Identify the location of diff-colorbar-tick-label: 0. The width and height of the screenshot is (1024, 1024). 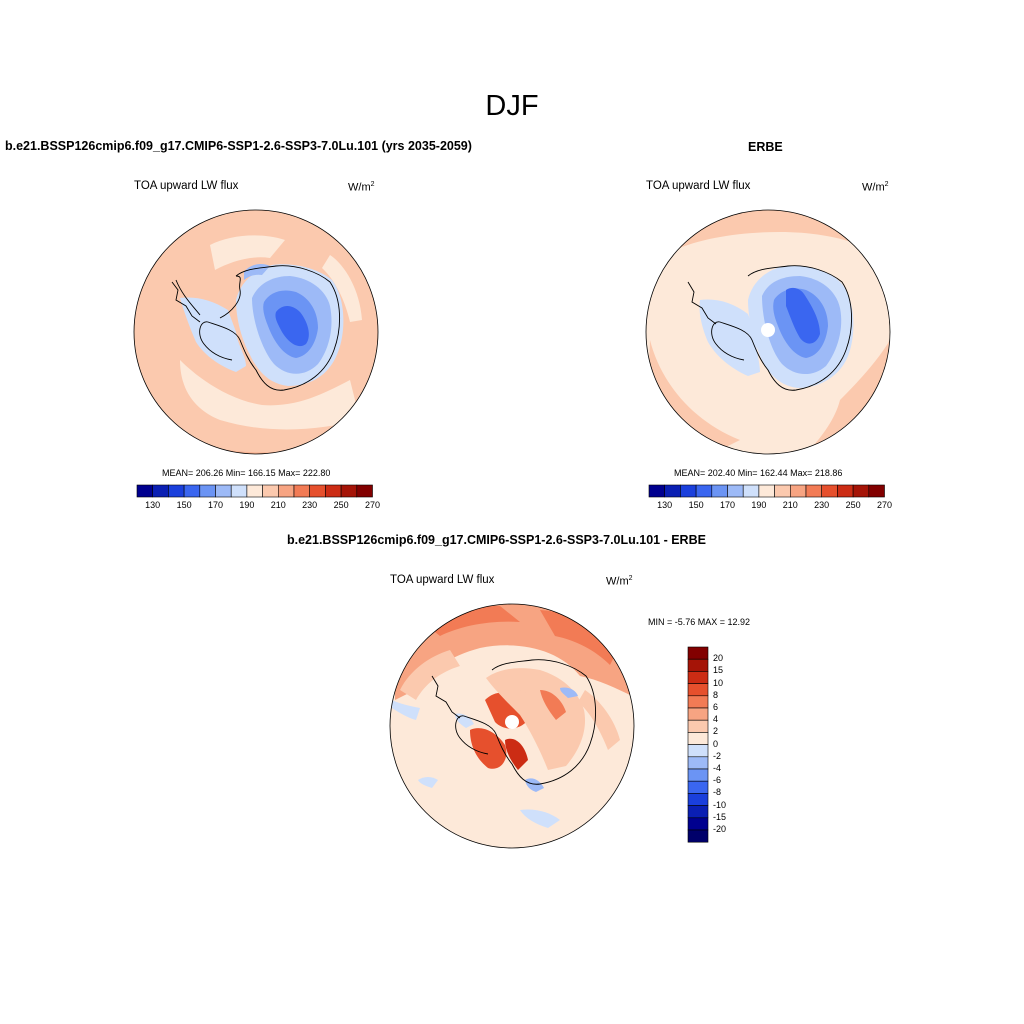
(716, 743).